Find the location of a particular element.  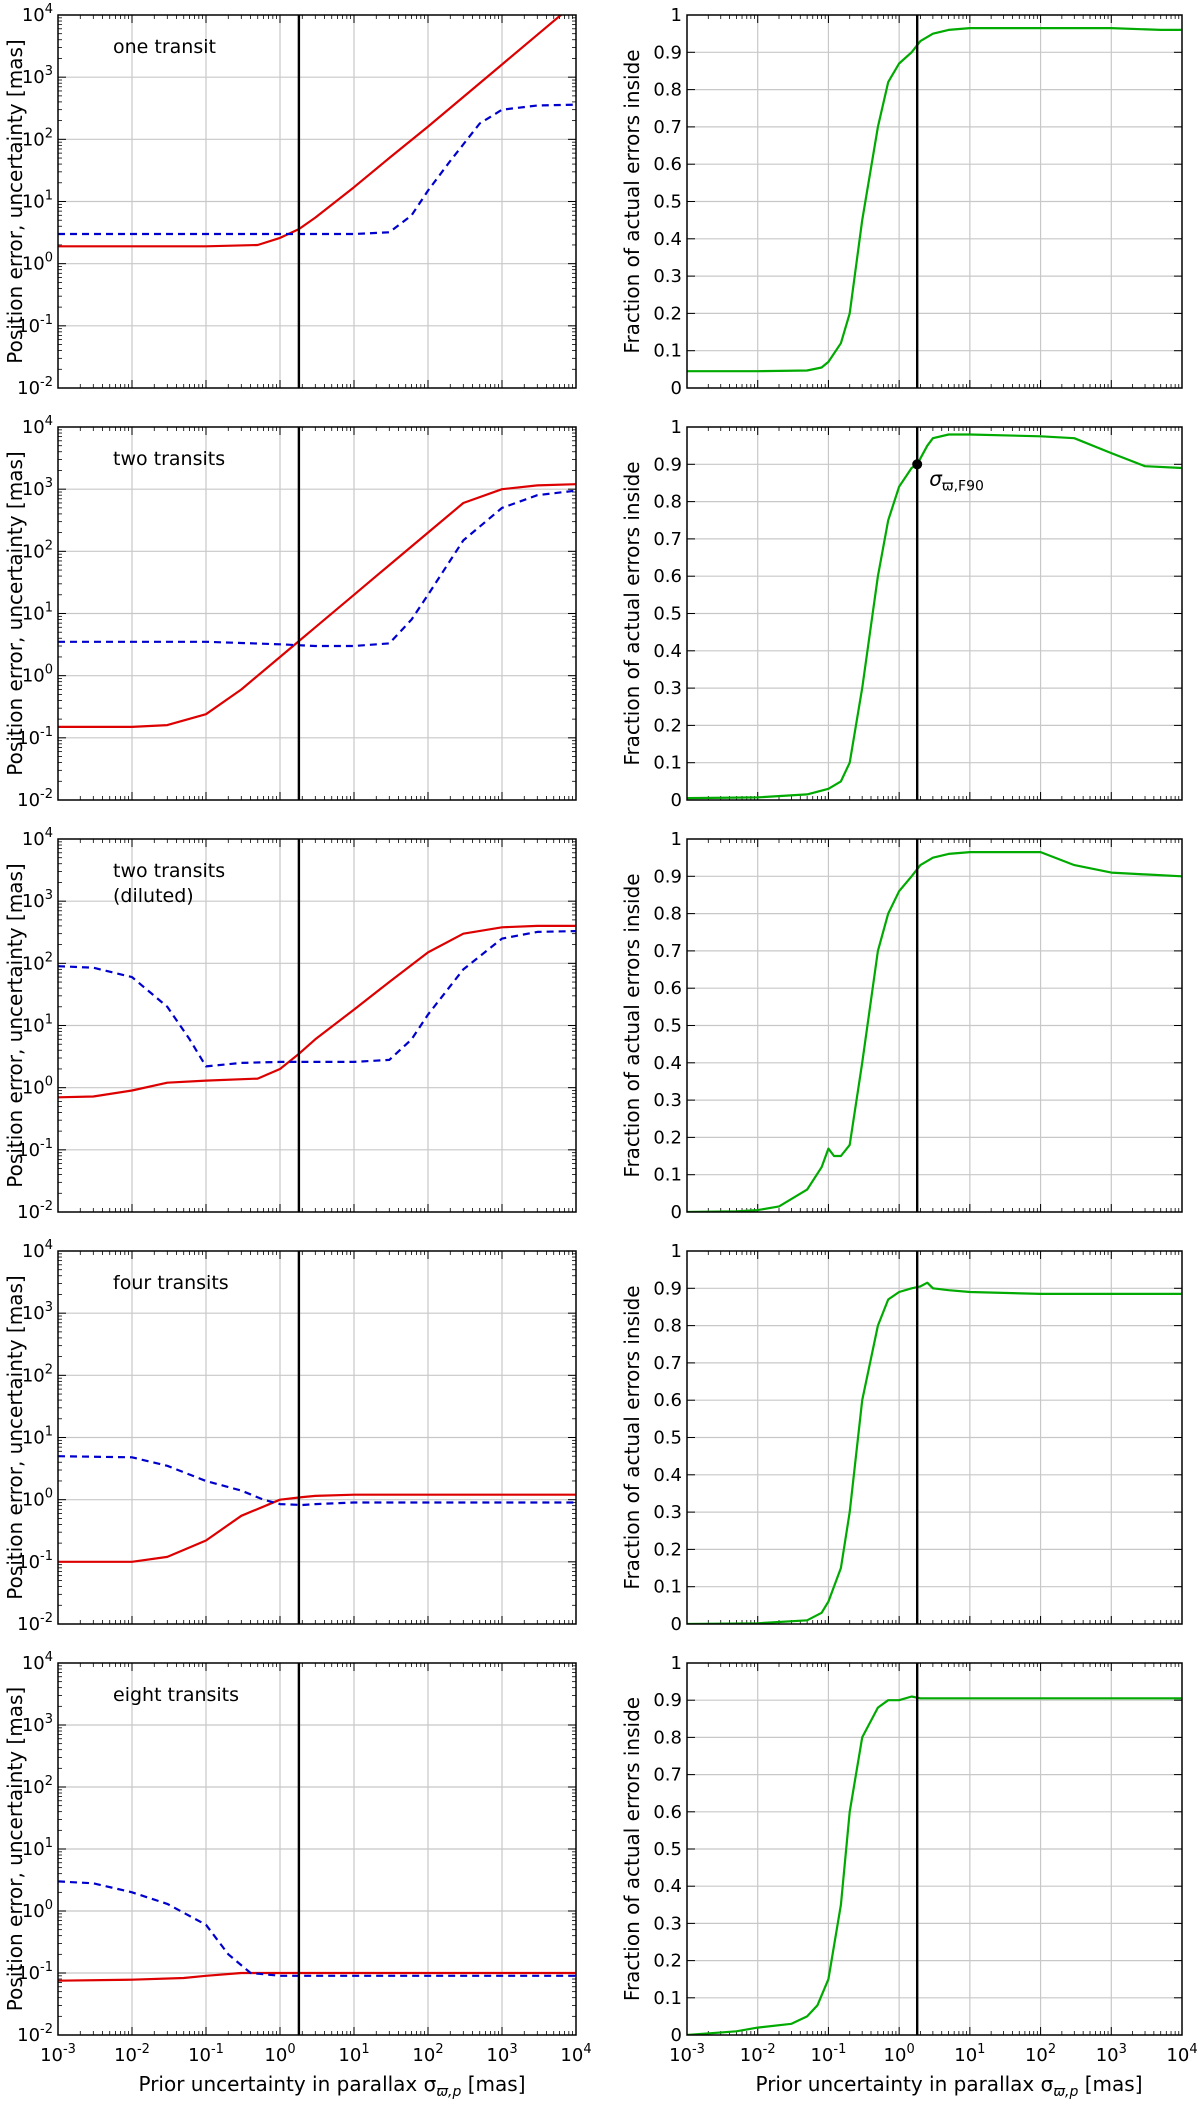

x-axis-label-right: Prior uncertainty in parallax σϖ,p [mas] is located at coordinates (949, 2086).